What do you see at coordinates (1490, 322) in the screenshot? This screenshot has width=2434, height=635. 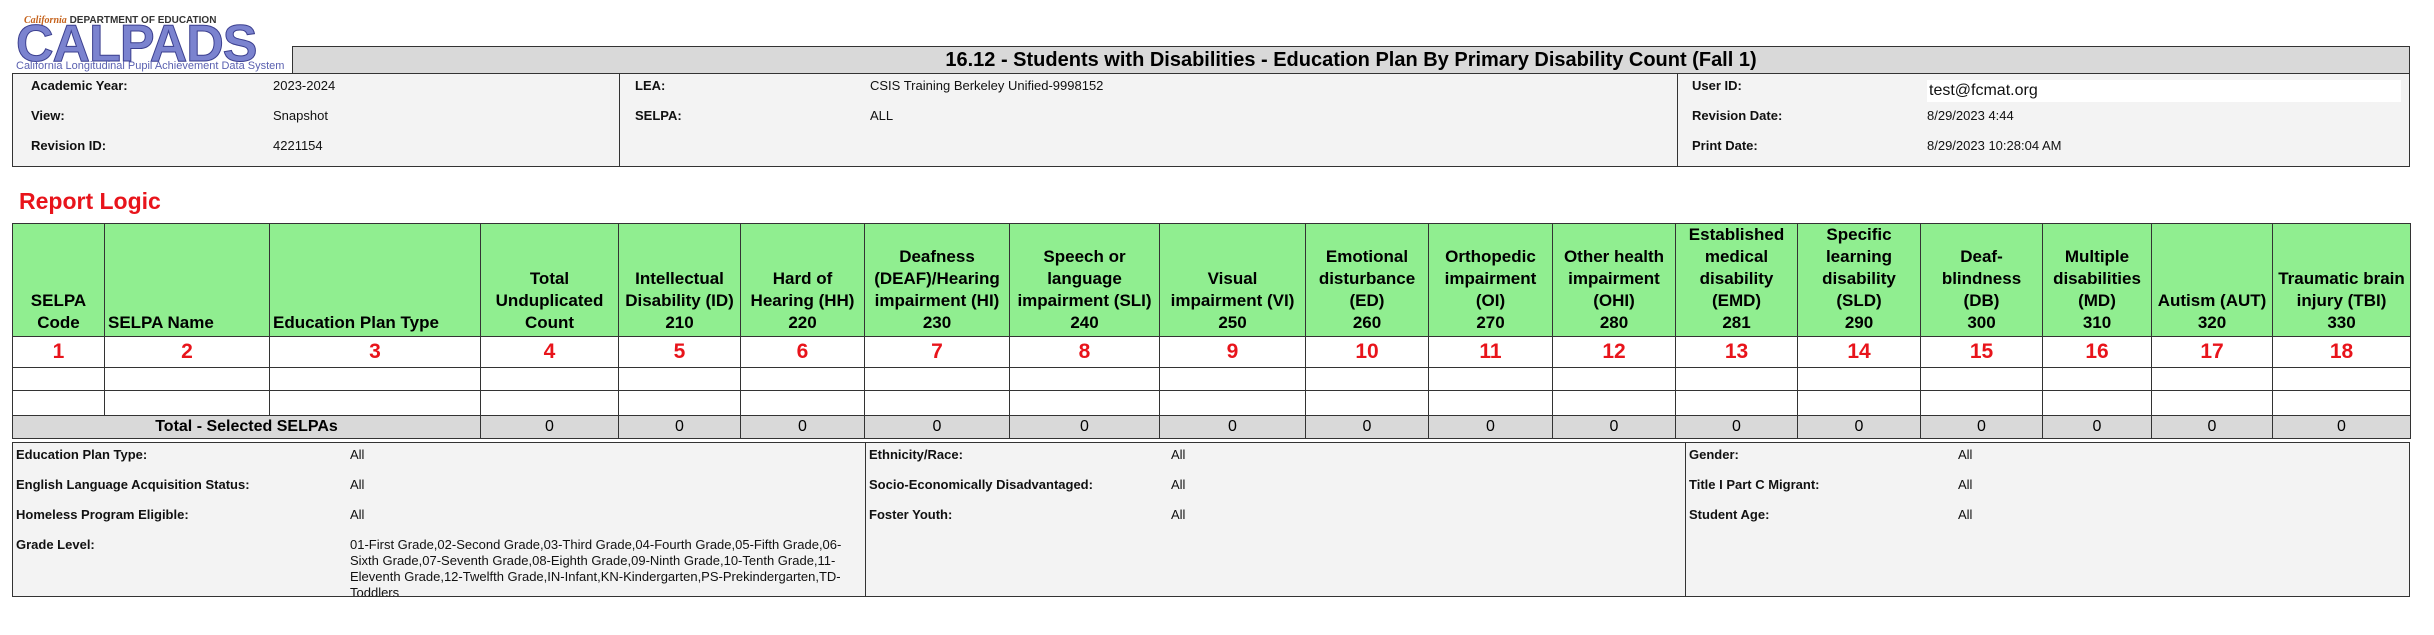 I see `column-code: 270` at bounding box center [1490, 322].